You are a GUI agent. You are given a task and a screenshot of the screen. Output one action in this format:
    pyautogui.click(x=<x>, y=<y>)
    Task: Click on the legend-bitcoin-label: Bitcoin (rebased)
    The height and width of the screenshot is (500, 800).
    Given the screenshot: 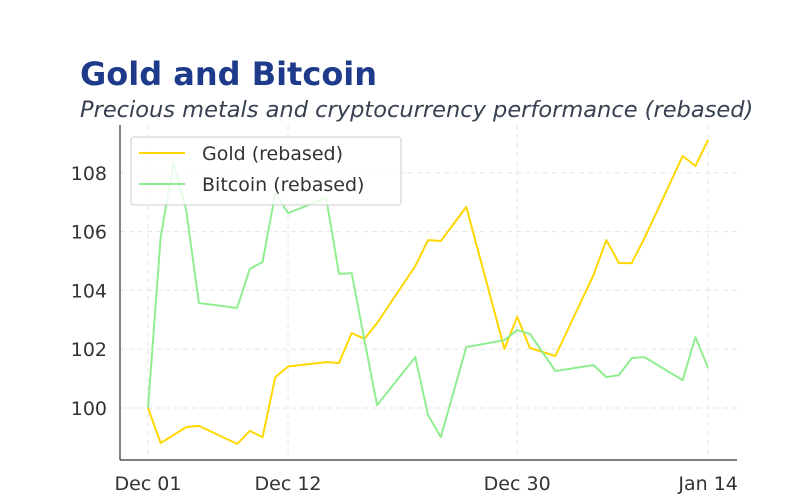 What is the action you would take?
    pyautogui.click(x=283, y=185)
    